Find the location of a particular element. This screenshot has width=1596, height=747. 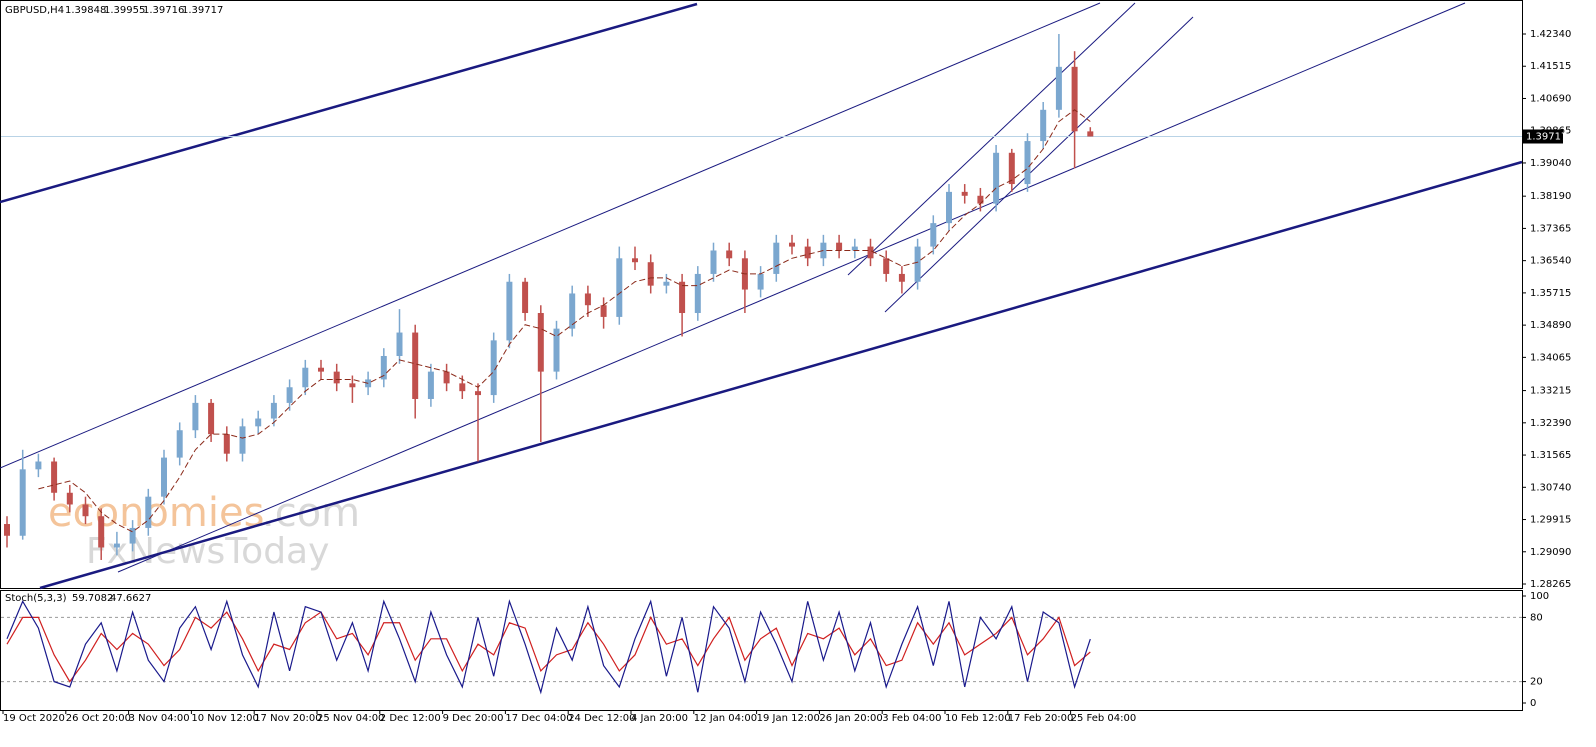

y-tick-label: 20 is located at coordinates (1536, 682).